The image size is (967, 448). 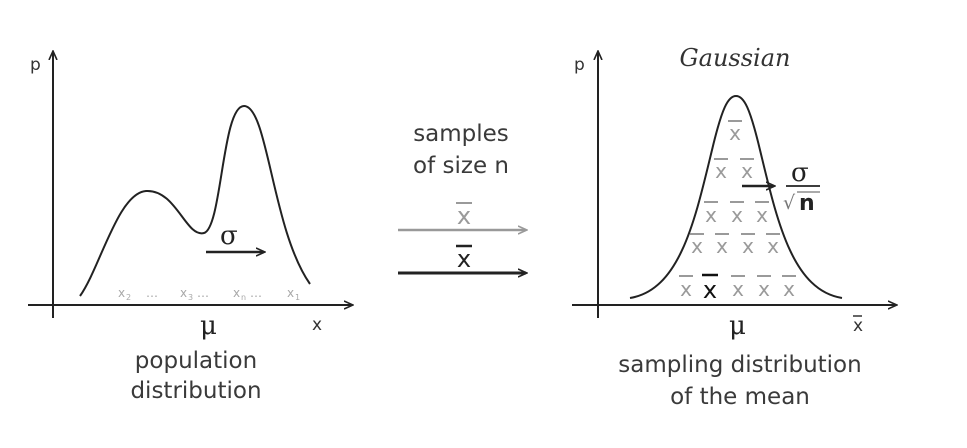 I want to click on sample-mark-sub: 2, so click(x=128, y=297).